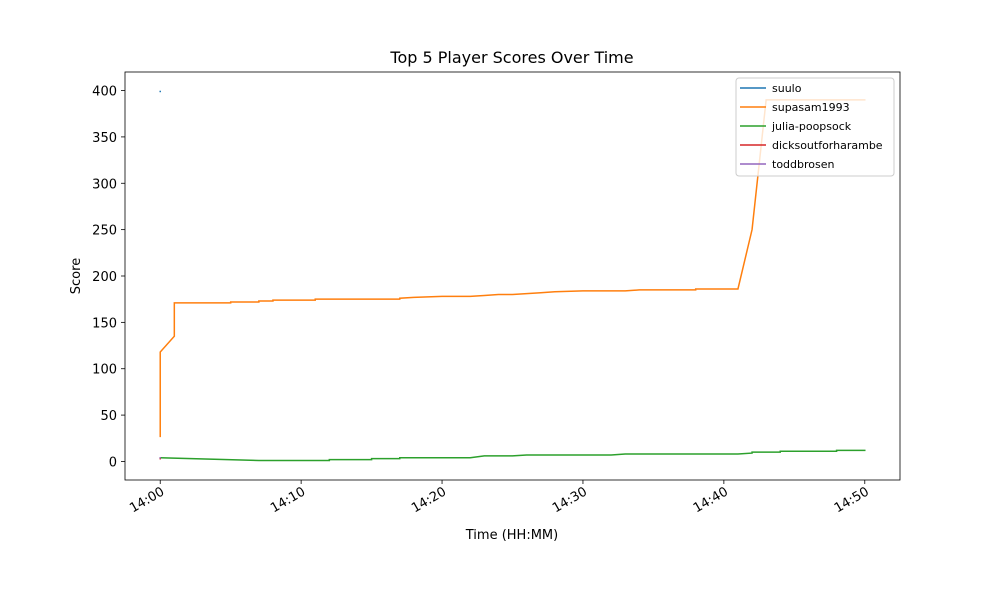 The width and height of the screenshot is (1000, 600). What do you see at coordinates (512, 455) in the screenshot?
I see `series-line` at bounding box center [512, 455].